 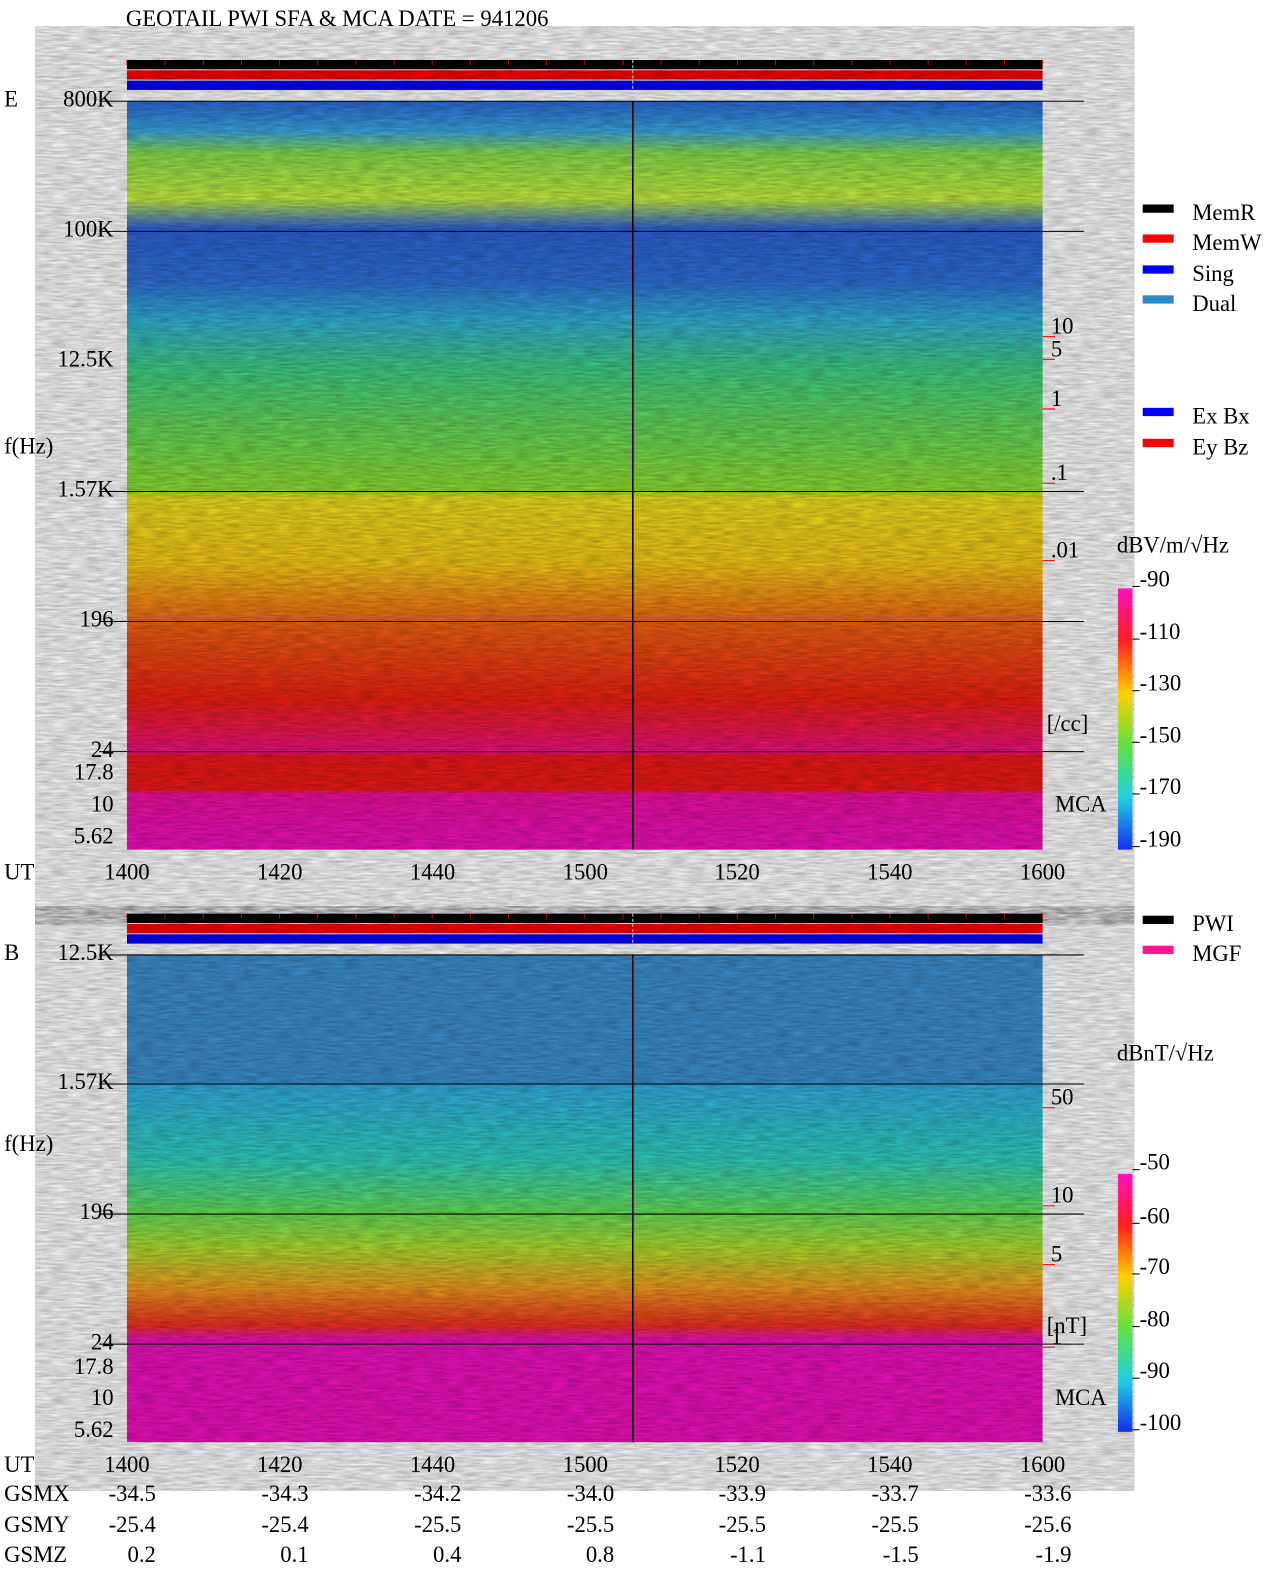 What do you see at coordinates (1220, 446) in the screenshot?
I see `legend-label: Ey Bz` at bounding box center [1220, 446].